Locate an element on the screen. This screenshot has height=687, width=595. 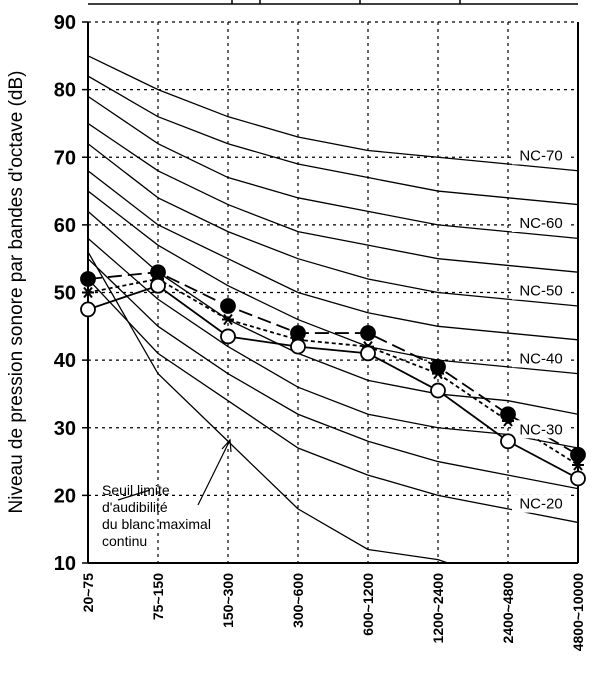
curve-label: NC-30 is located at coordinates (540, 429).